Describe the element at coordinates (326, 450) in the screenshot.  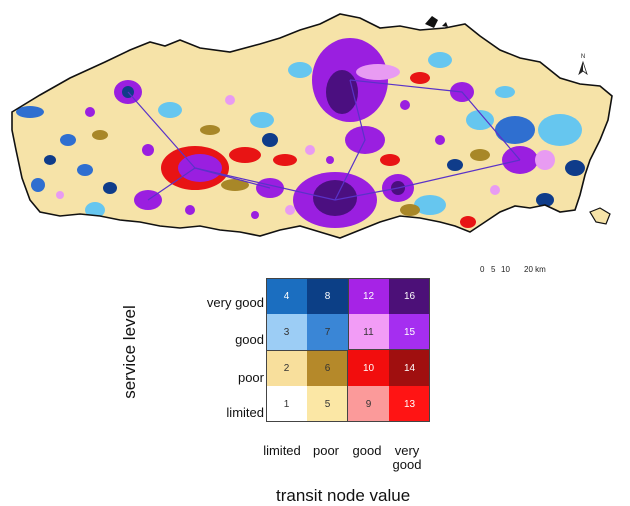
I see `col-label-poor: poor` at that location.